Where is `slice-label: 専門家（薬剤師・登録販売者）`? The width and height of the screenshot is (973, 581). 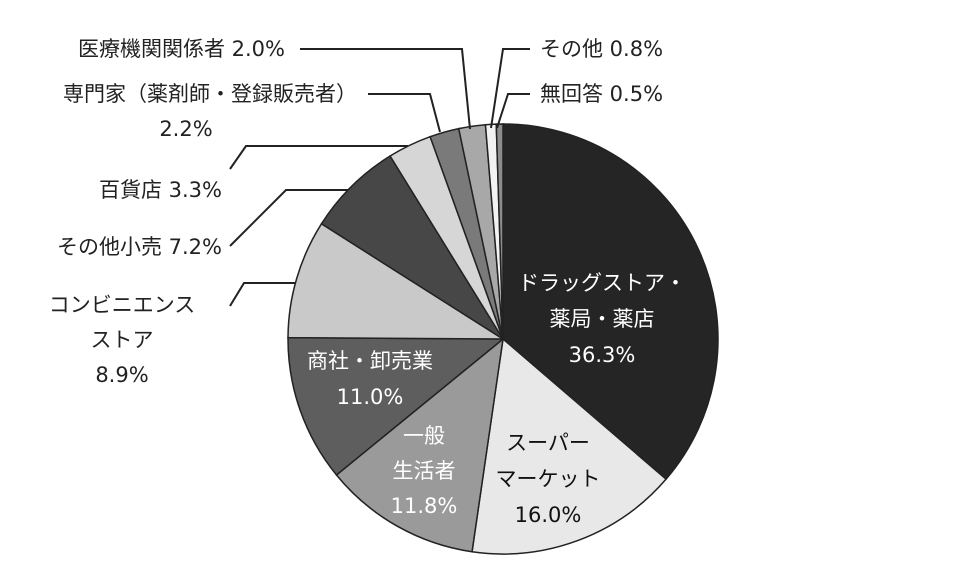
slice-label: 専門家（薬剤師・登録販売者） is located at coordinates (210, 94).